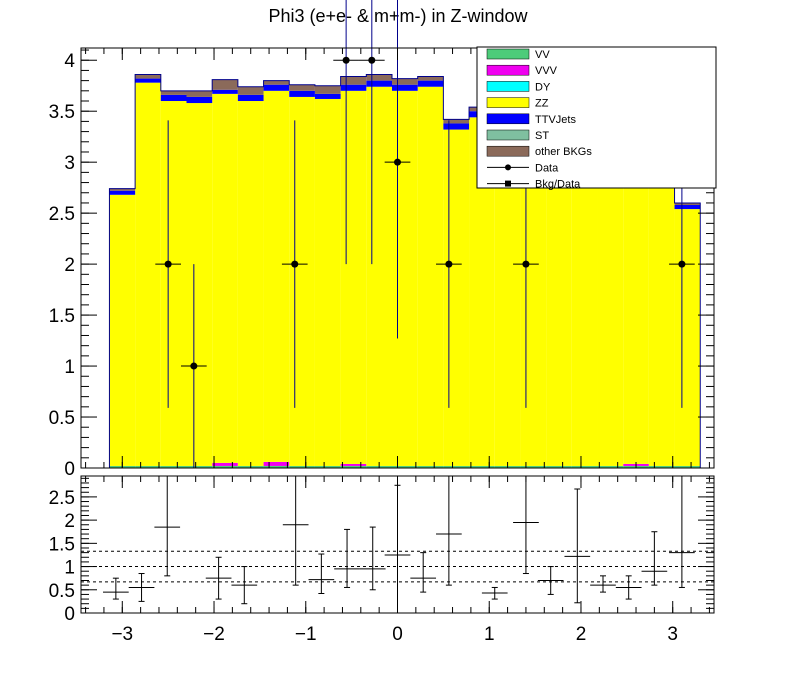  Describe the element at coordinates (69, 61) in the screenshot. I see `y-tick-label: 4` at that location.